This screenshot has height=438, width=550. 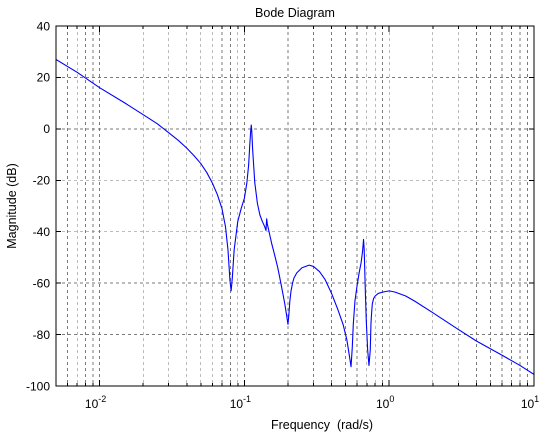 I want to click on y-axis-title: Magnitude (dB), so click(x=12, y=205).